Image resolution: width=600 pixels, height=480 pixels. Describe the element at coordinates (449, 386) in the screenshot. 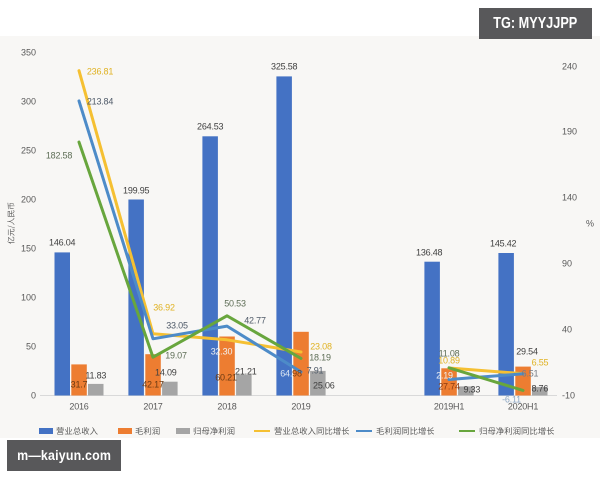

I see `bar-label-毛利润-2019H1: 27.74` at that location.